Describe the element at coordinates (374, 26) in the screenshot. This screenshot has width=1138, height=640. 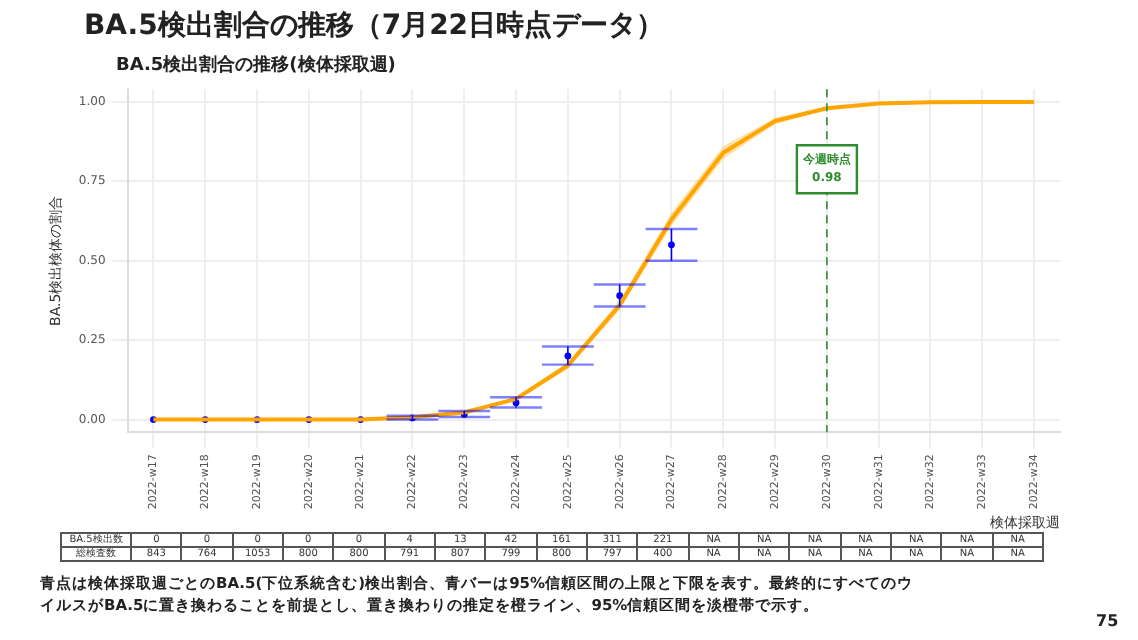
I see `chart-title: BA.5検出割合の推移（7月22日時点データ）` at that location.